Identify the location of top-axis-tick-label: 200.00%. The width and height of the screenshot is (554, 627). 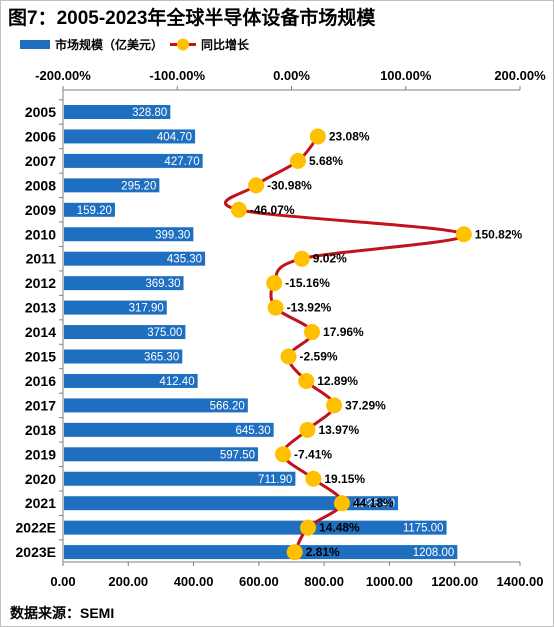
(520, 75).